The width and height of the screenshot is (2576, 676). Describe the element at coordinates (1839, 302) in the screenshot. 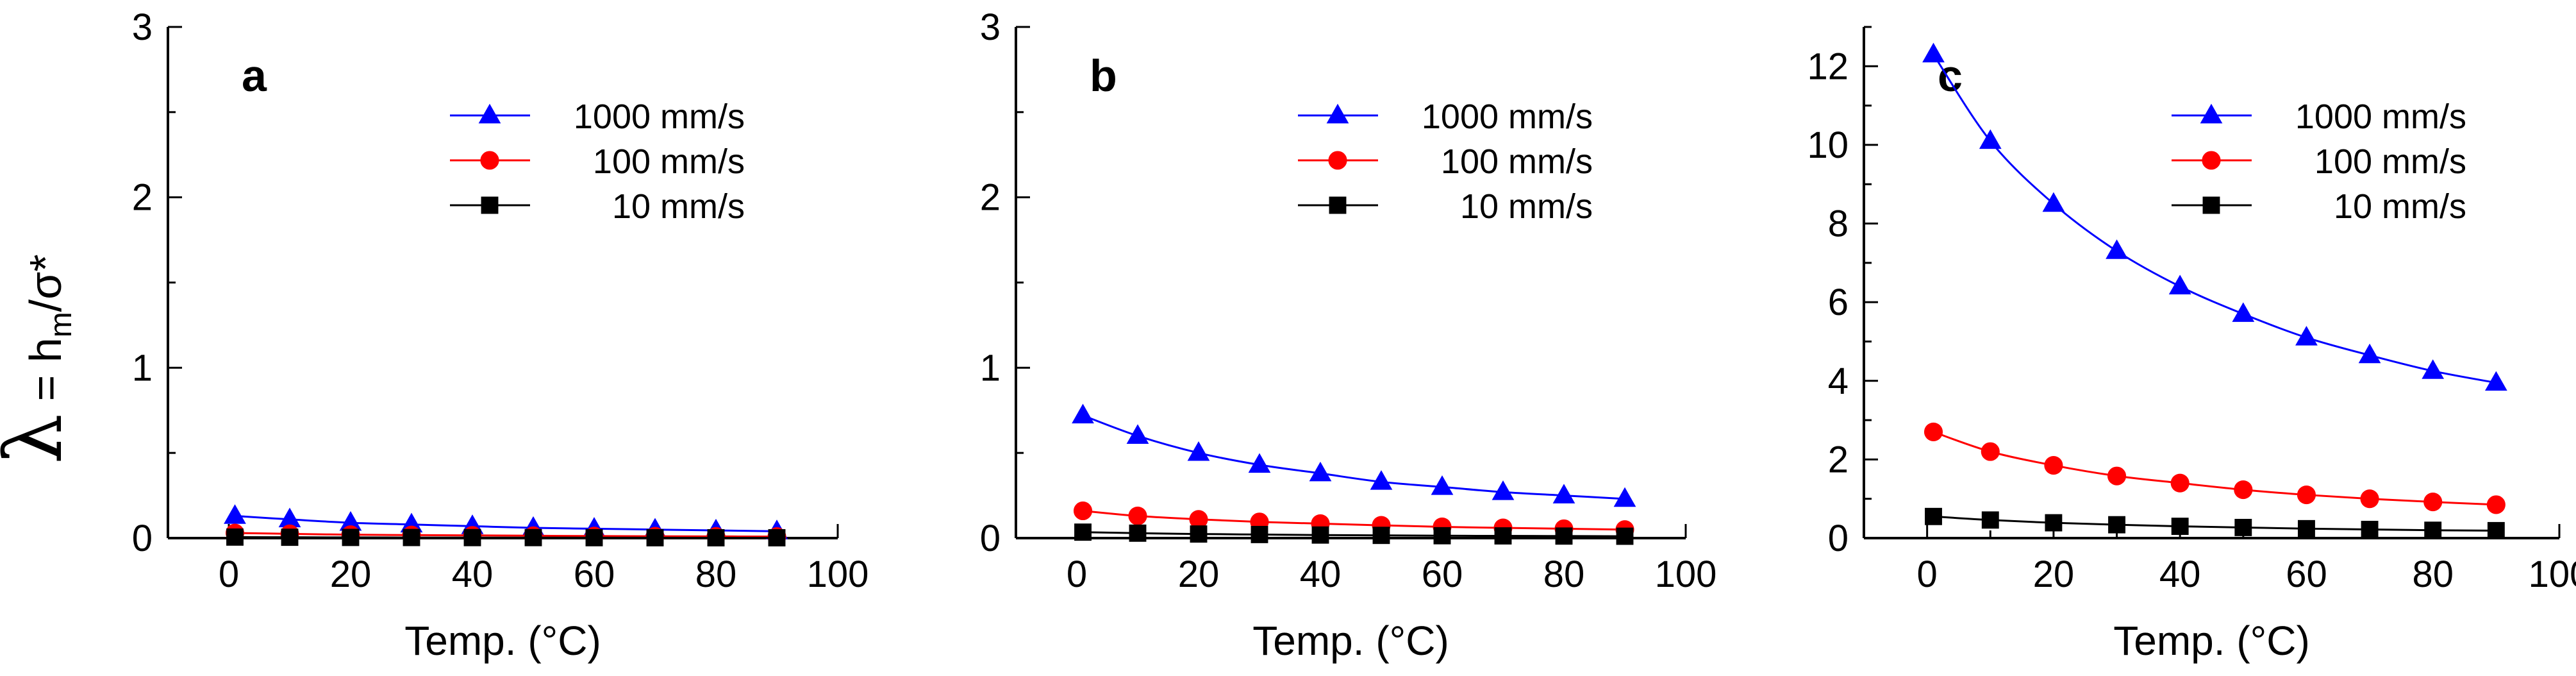

I see `y-tick-label: 6` at that location.